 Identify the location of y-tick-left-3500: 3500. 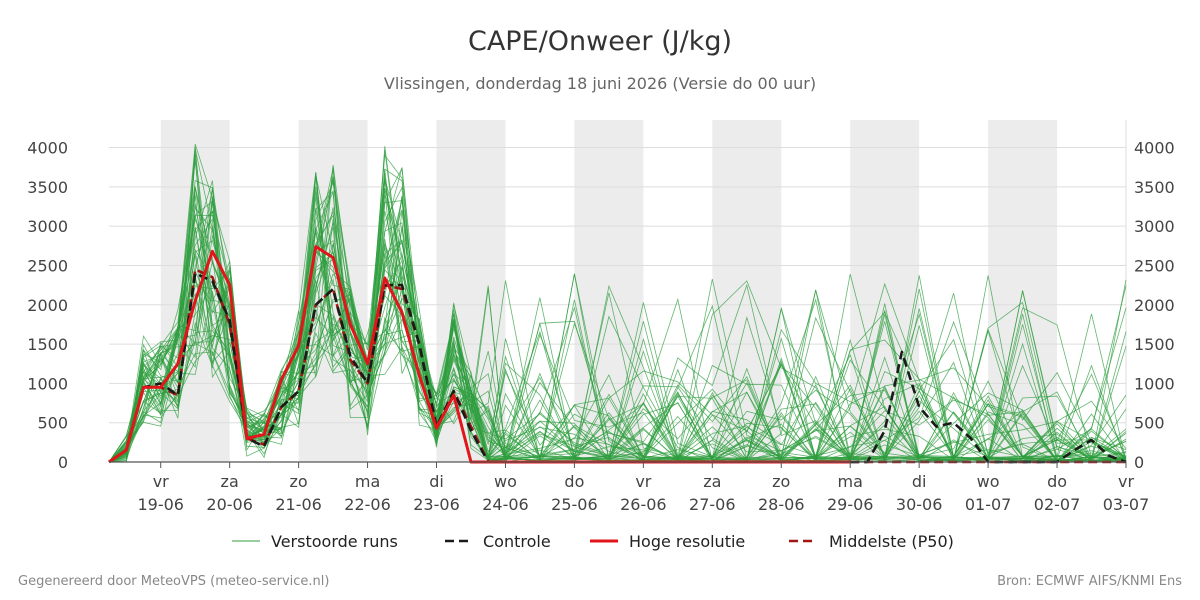
(47, 187).